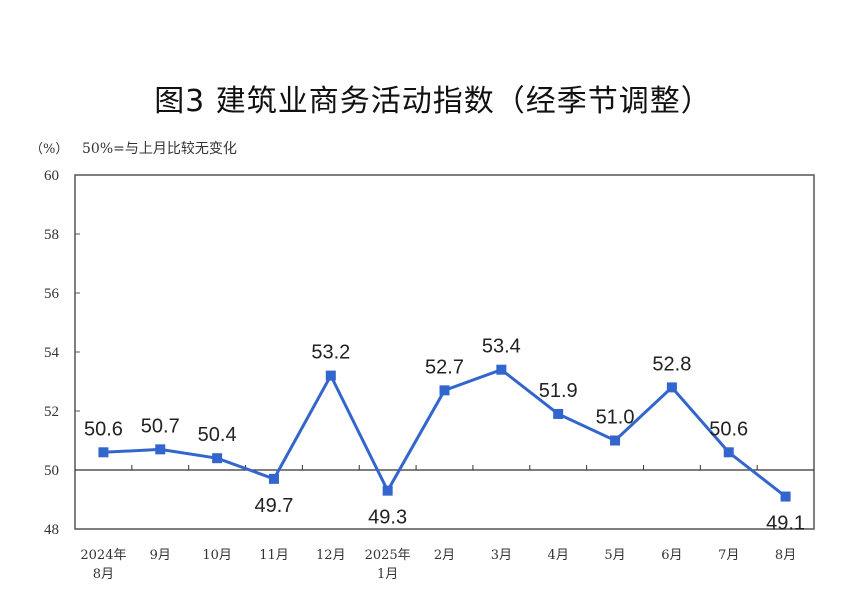  What do you see at coordinates (558, 391) in the screenshot?
I see `data-label: 51.9` at bounding box center [558, 391].